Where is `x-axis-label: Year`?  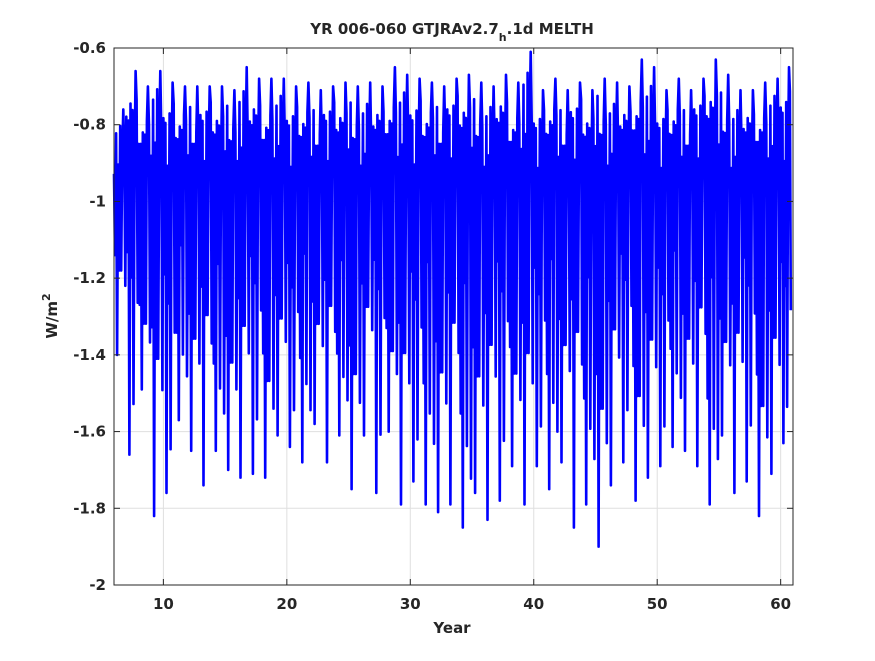
x-axis-label: Year is located at coordinates (451, 628).